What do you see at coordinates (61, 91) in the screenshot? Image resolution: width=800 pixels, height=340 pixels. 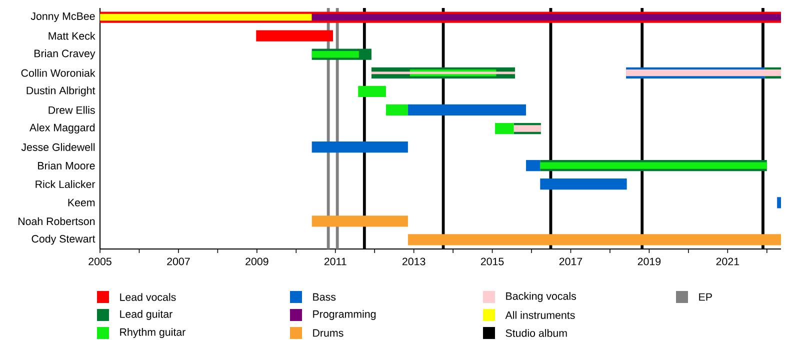 I see `y-tick-label: Dustin Albright` at bounding box center [61, 91].